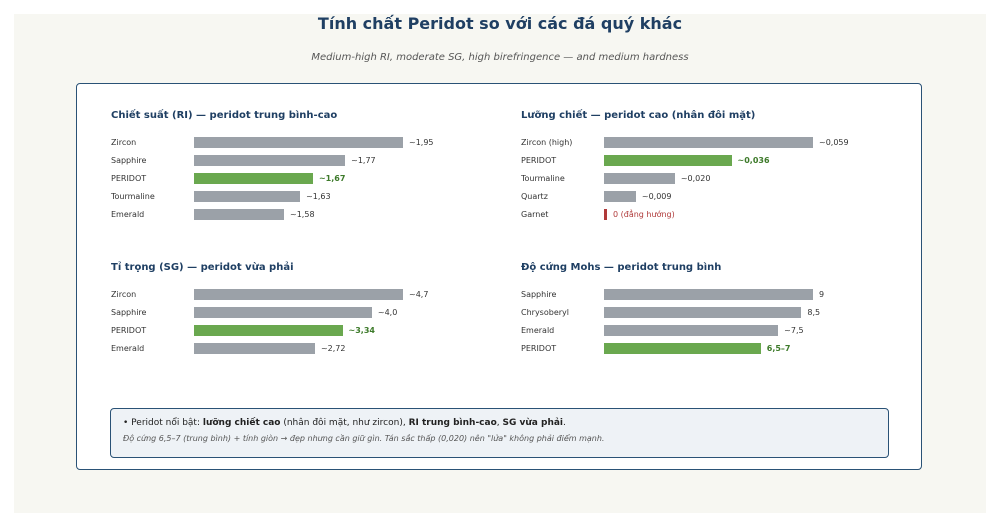  What do you see at coordinates (534, 196) in the screenshot?
I see `category-label: Quartz` at bounding box center [534, 196].